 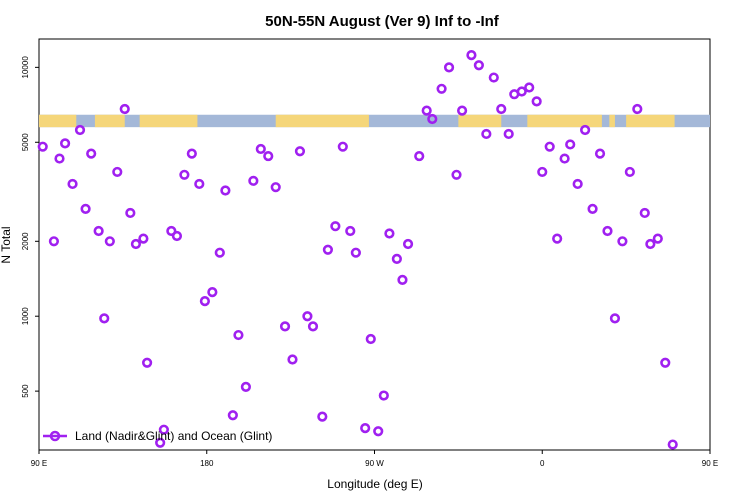 What do you see at coordinates (6, 244) in the screenshot?
I see `y-axis-label: N Total` at bounding box center [6, 244].